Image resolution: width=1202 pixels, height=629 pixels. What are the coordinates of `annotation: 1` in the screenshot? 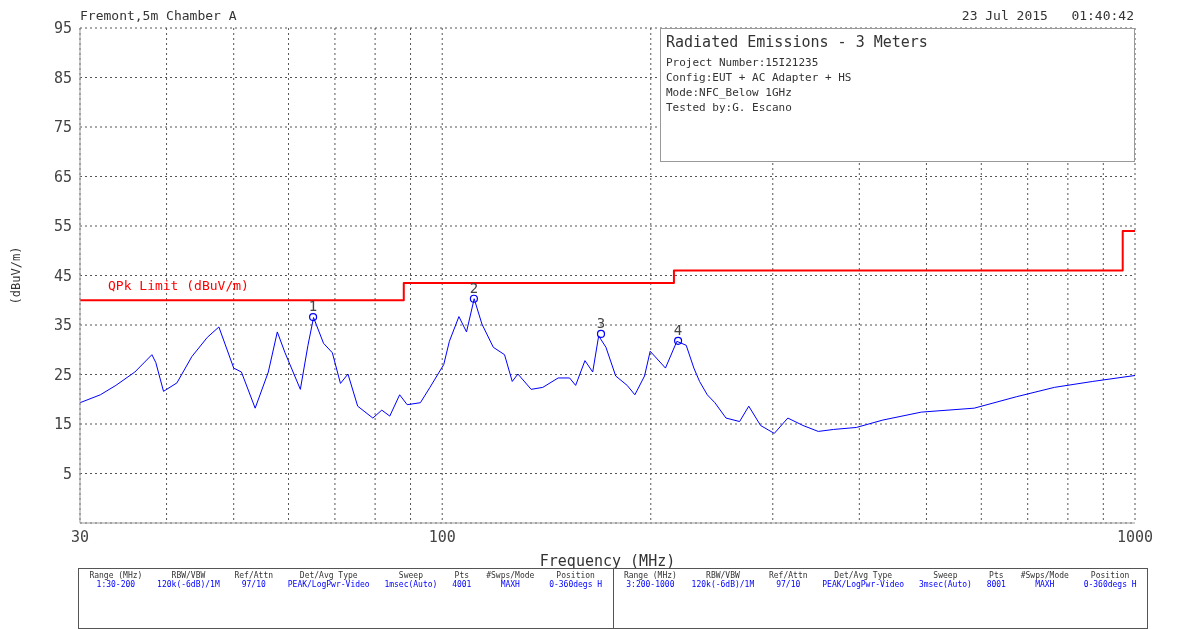 It's located at (313, 306).